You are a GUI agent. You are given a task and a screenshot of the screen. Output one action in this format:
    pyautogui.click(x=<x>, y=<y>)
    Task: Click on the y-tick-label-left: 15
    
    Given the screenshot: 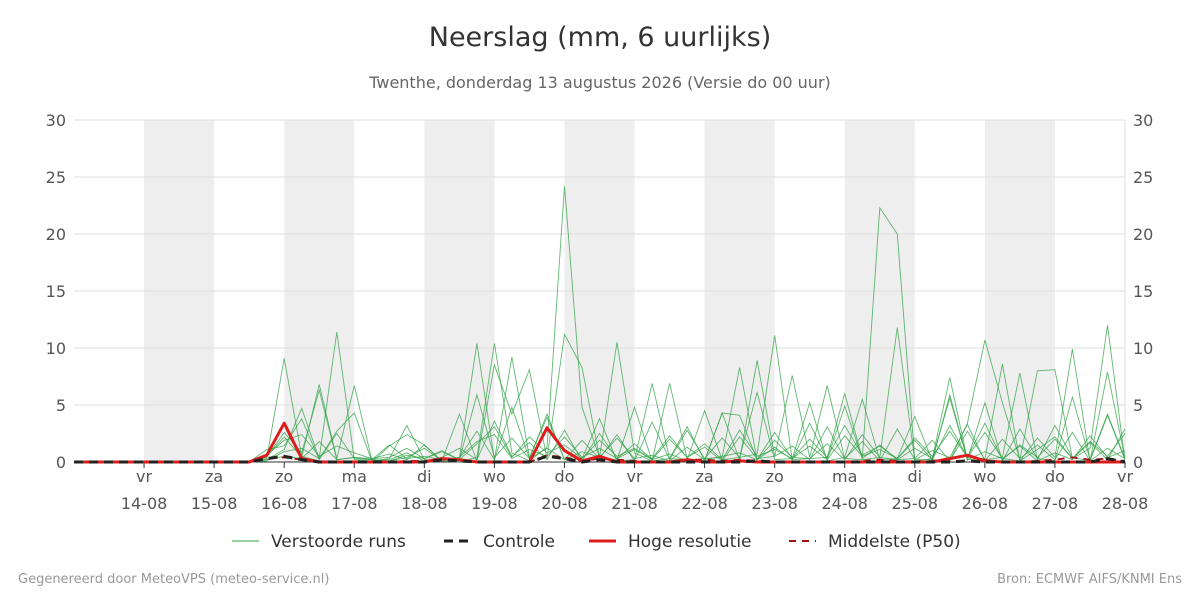 What is the action you would take?
    pyautogui.click(x=56, y=291)
    